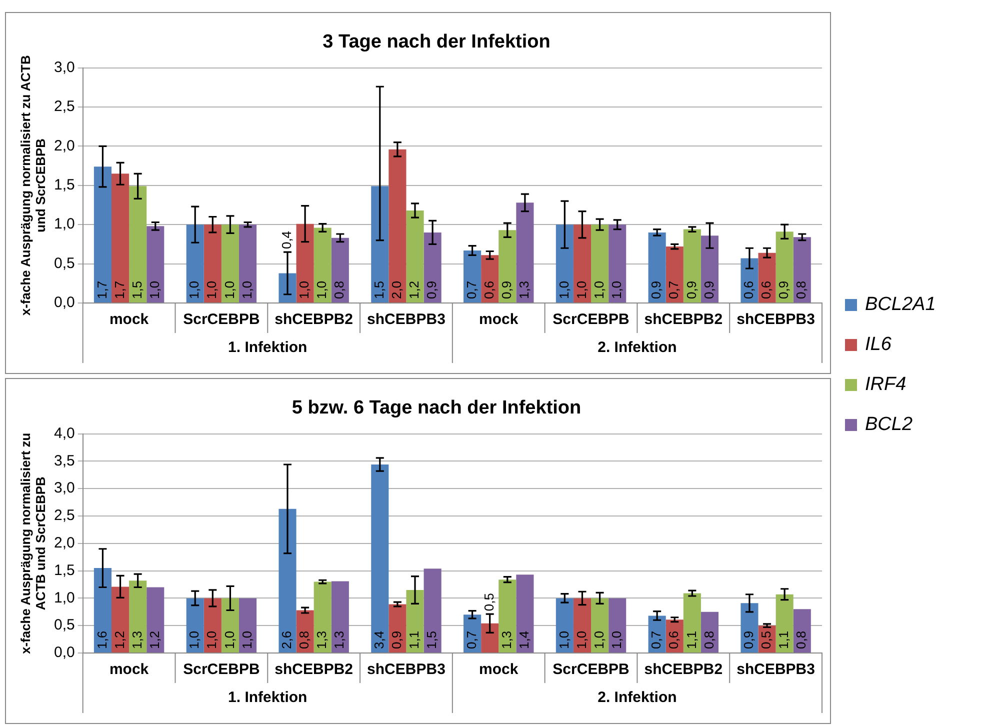 The width and height of the screenshot is (994, 725). What do you see at coordinates (136, 289) in the screenshot?
I see `data-label: 1,5` at bounding box center [136, 289].